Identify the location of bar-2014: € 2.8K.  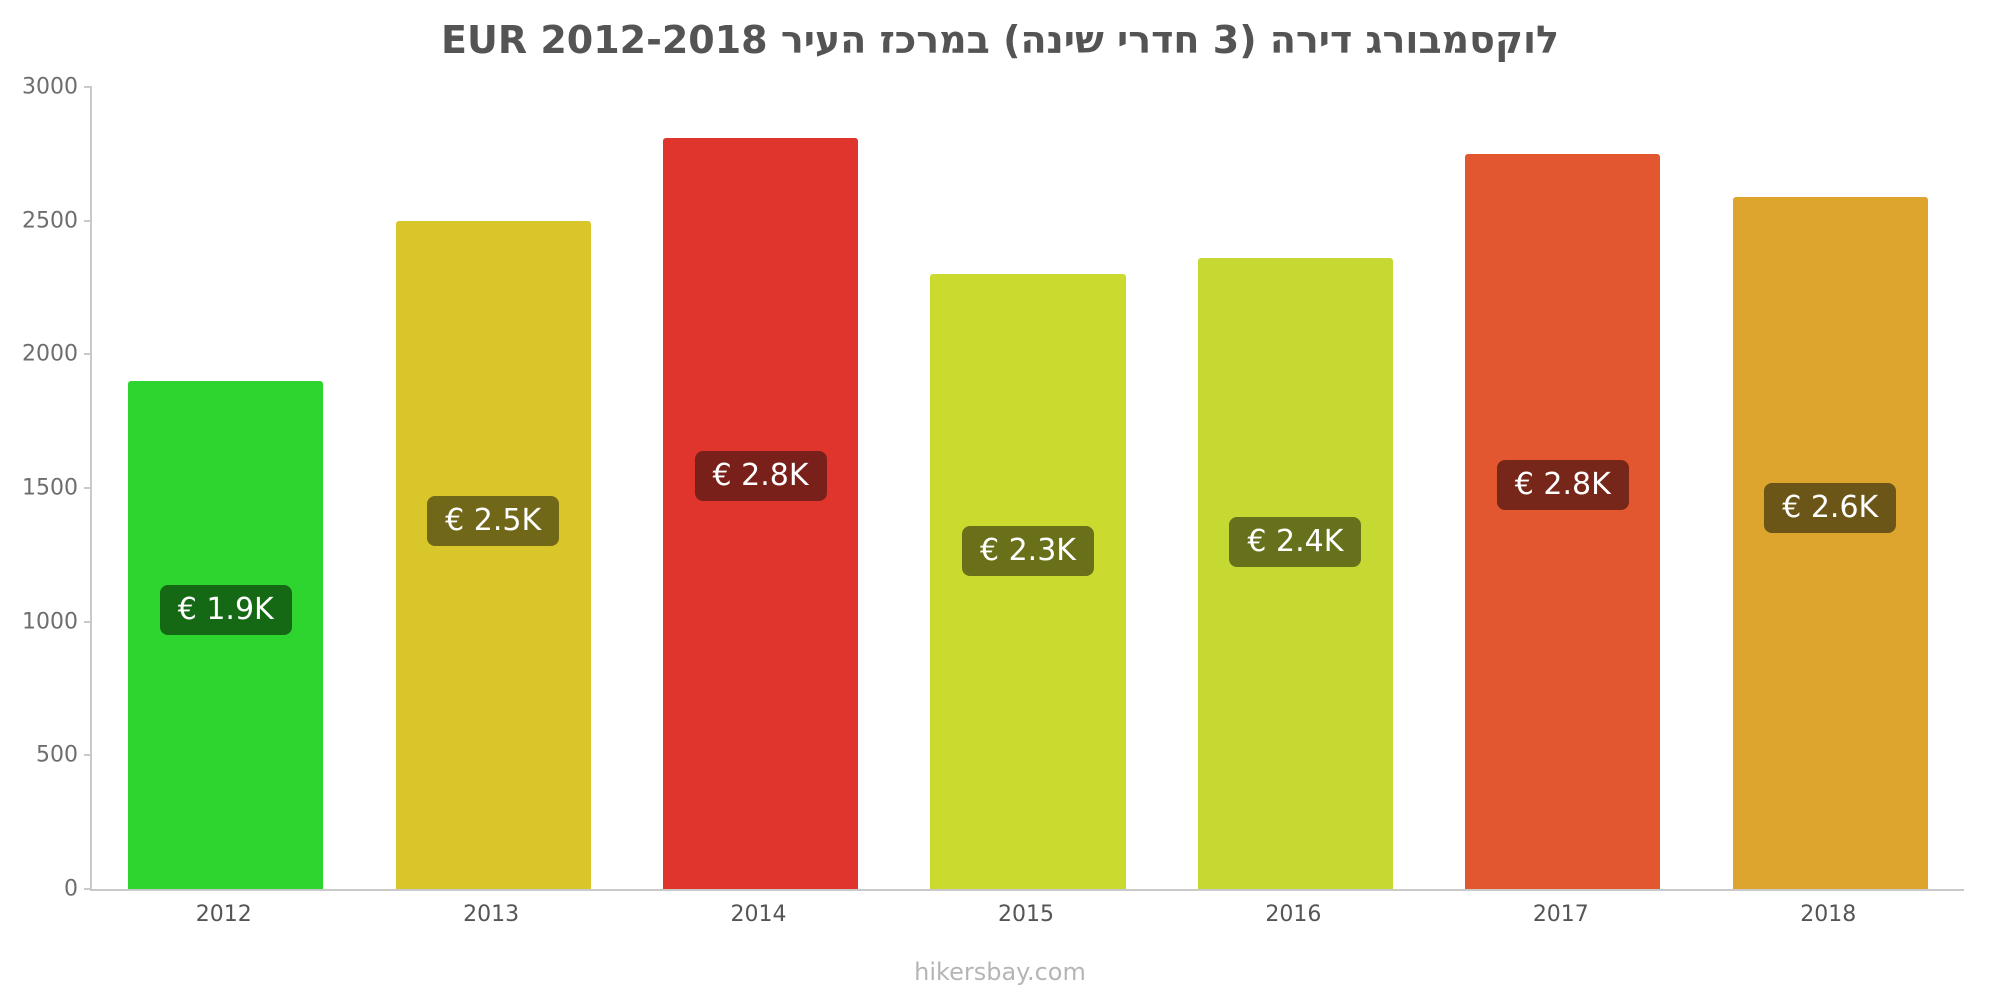
(760, 513).